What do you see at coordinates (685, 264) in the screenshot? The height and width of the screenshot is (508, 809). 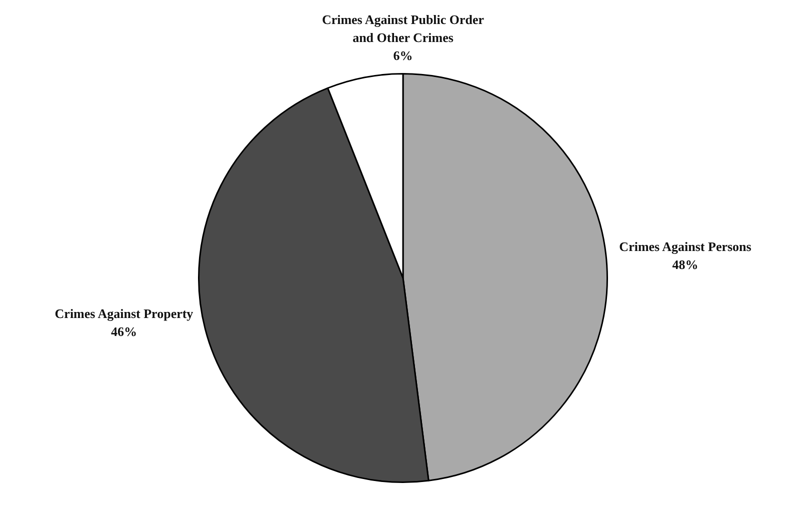 I see `data-label: 48%` at bounding box center [685, 264].